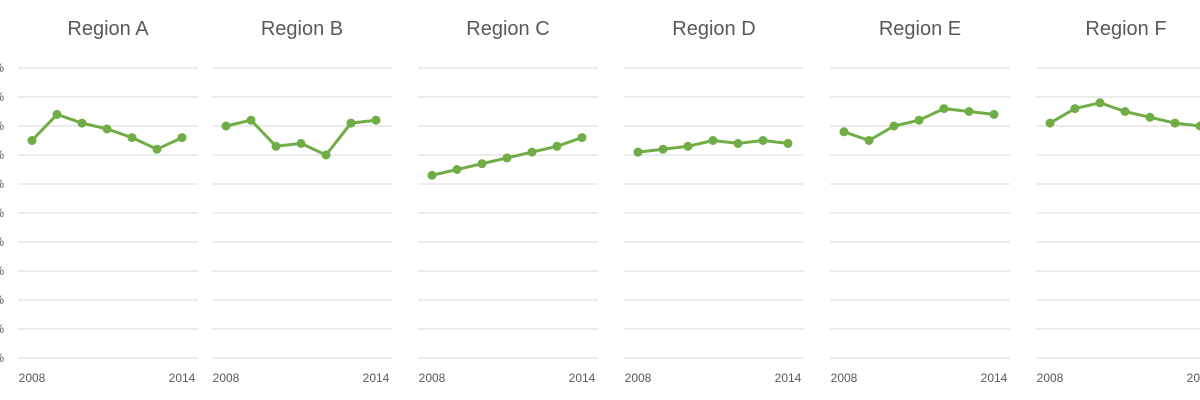  What do you see at coordinates (302, 201) in the screenshot?
I see `panel-b: Region B 2008 2014` at bounding box center [302, 201].